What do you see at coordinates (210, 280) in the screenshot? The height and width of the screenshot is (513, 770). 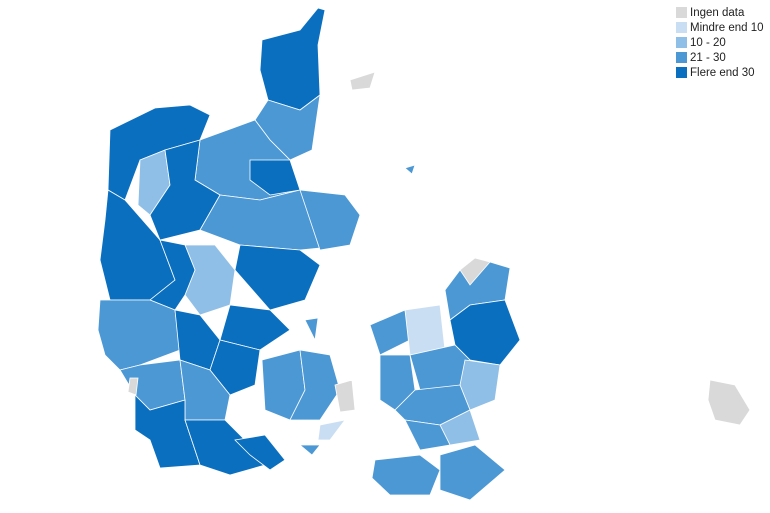 I see `region-silkeborg` at bounding box center [210, 280].